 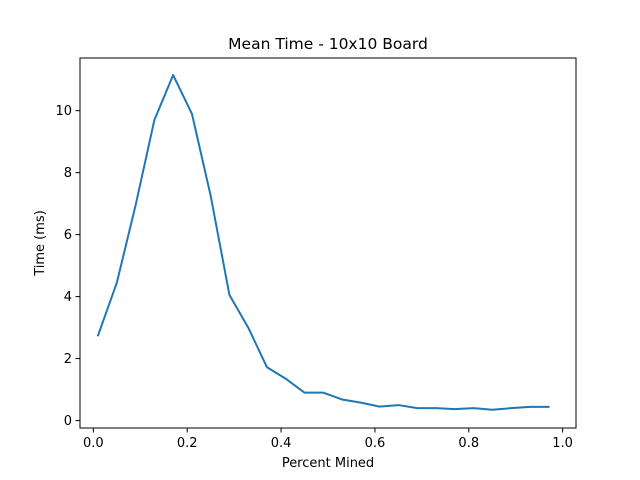 What do you see at coordinates (328, 439) in the screenshot?
I see `x-axis-ticks: 0.0 0.2 0.4 0.6 0.8 1.0` at bounding box center [328, 439].